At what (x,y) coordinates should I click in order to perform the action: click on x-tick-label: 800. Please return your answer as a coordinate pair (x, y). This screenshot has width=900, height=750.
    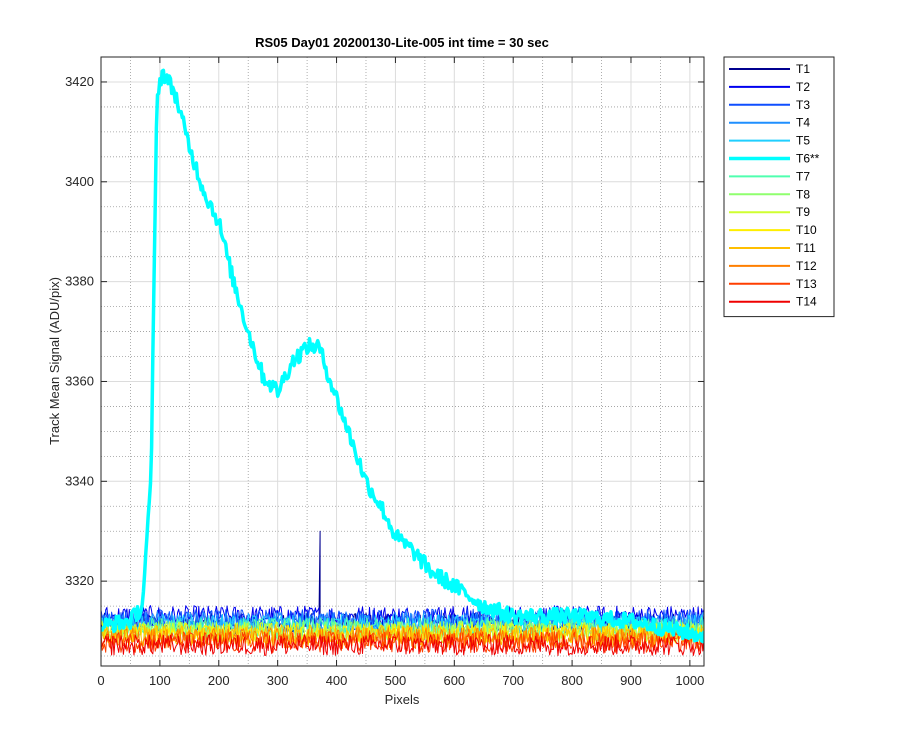
    Looking at the image, I should click on (572, 680).